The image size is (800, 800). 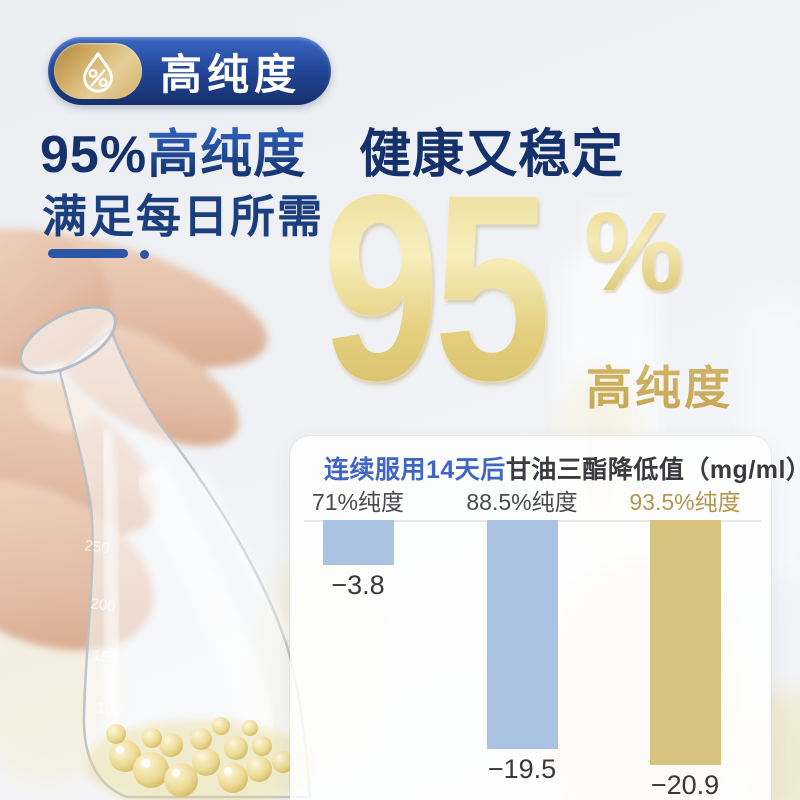 What do you see at coordinates (652, 470) in the screenshot?
I see `chart-title-rest: 甘油三酯降低值（mg/ml）` at bounding box center [652, 470].